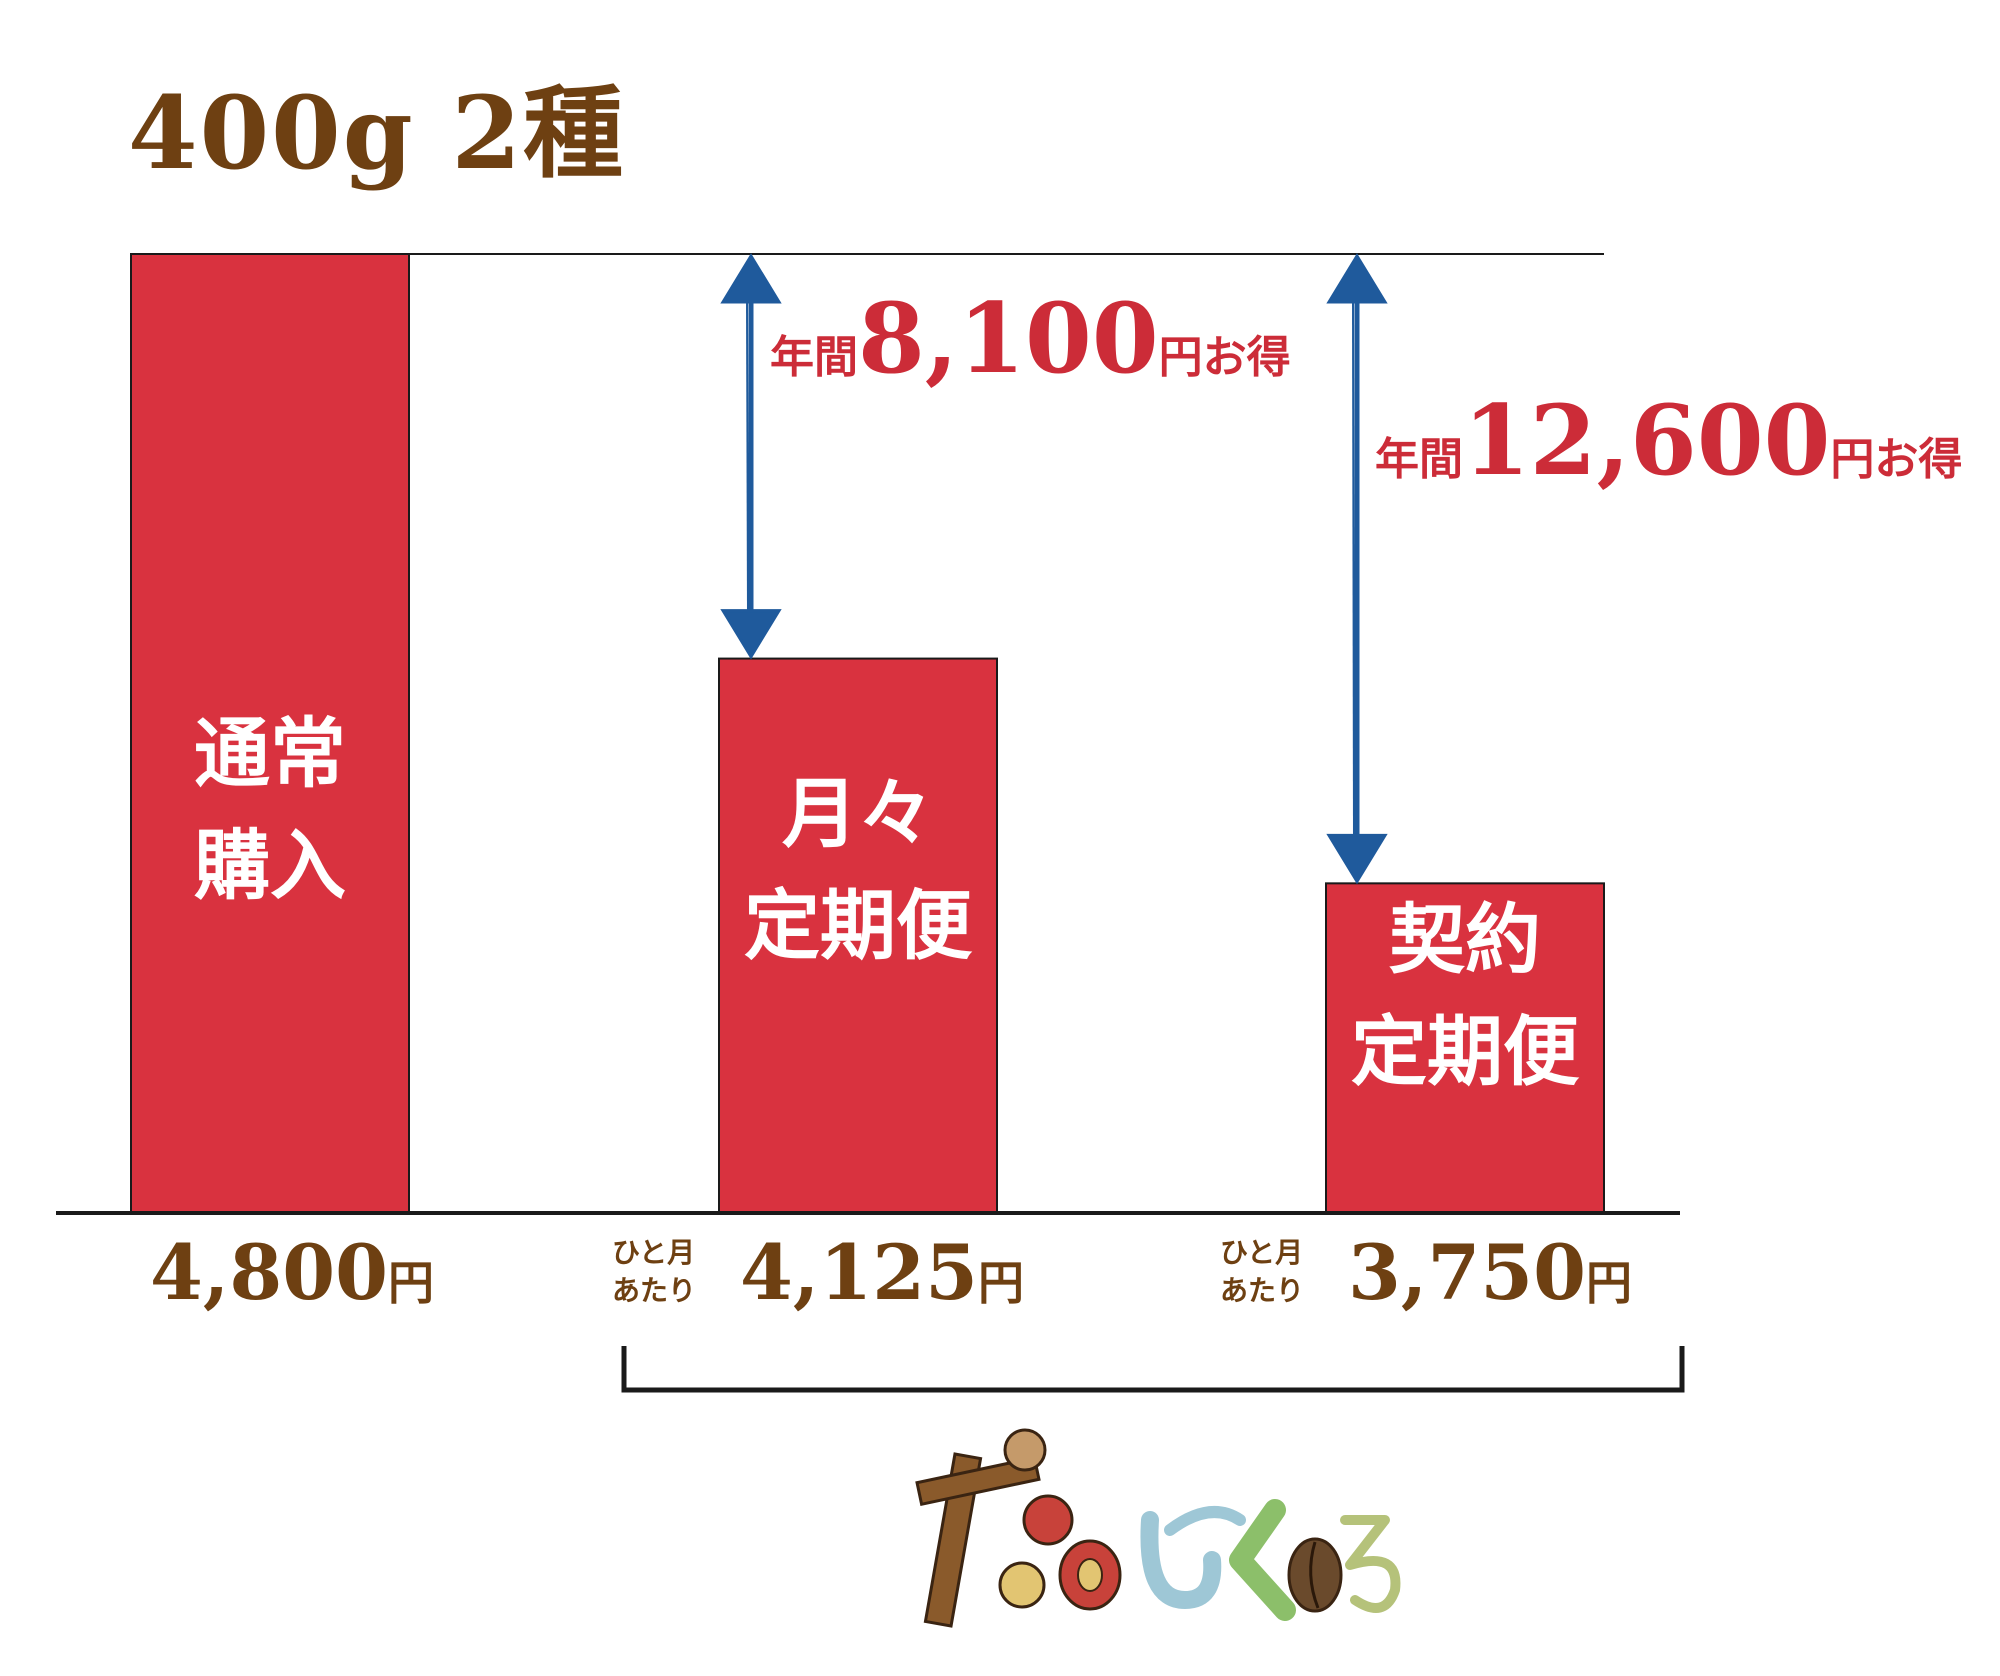  What do you see at coordinates (292, 1272) in the screenshot?
I see `value-label-1: 4,800円` at bounding box center [292, 1272].